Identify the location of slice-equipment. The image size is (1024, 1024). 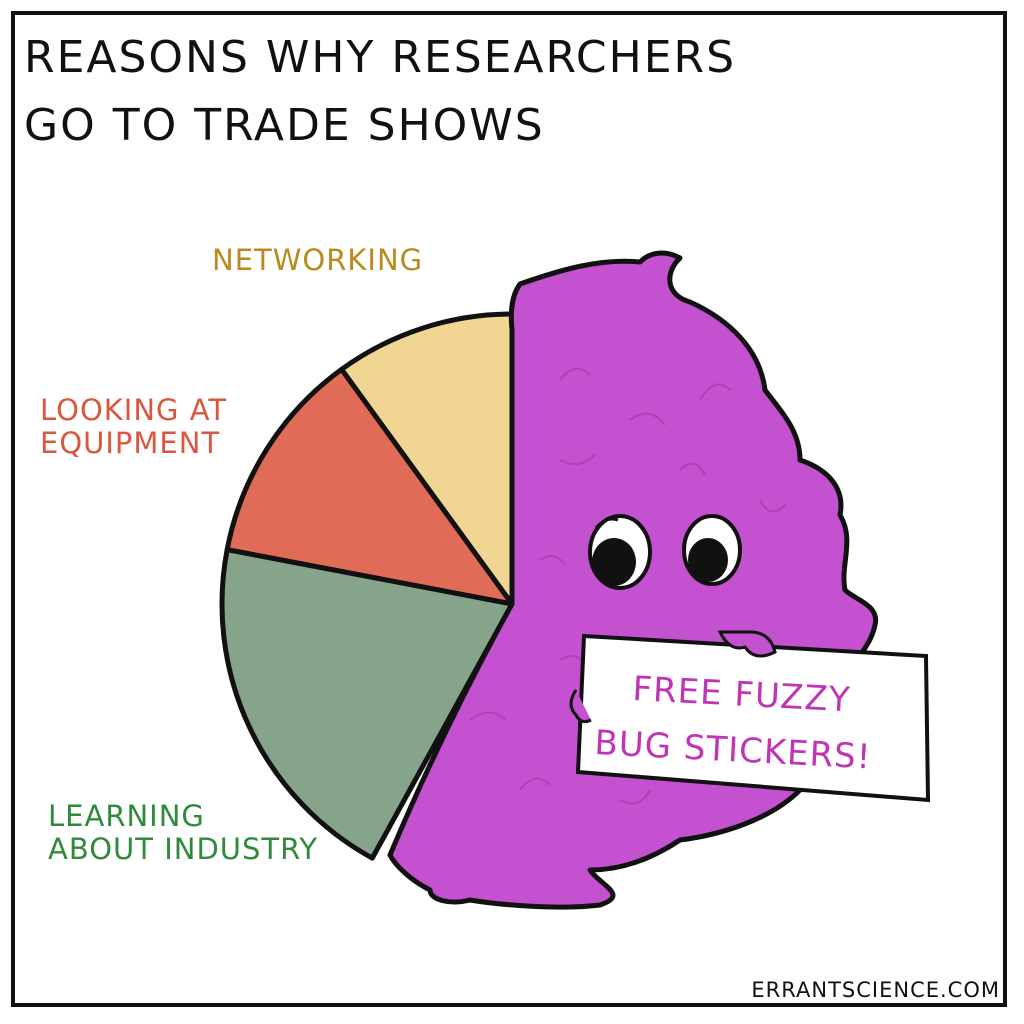
(369, 486).